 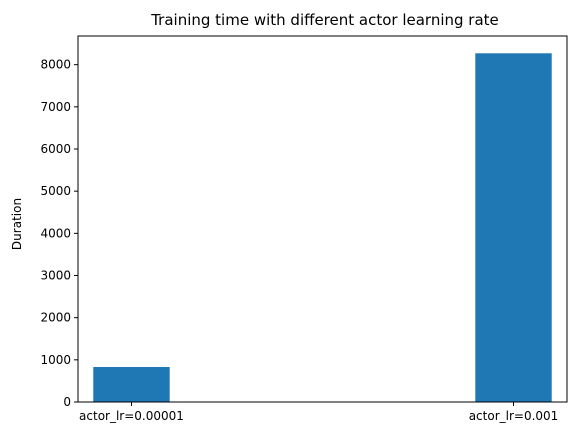 What do you see at coordinates (514, 416) in the screenshot?
I see `x-tick-label-2: actor_lr=0.001` at bounding box center [514, 416].